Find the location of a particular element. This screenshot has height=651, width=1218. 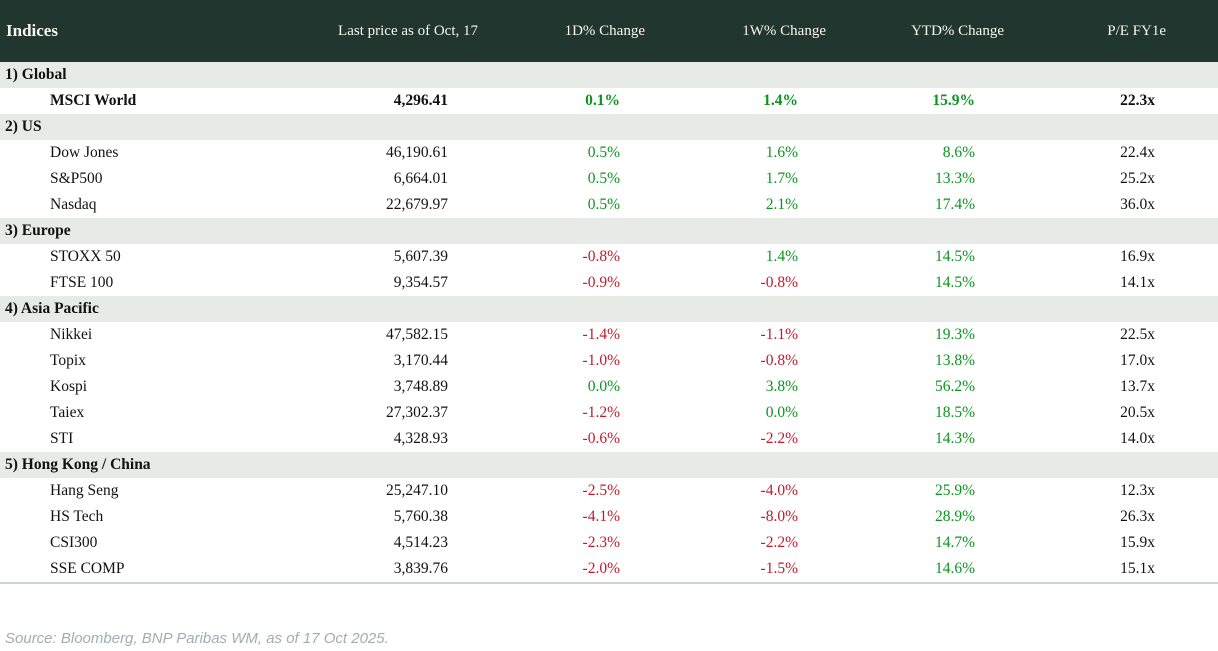

column-header-1d-change: 1D% Change is located at coordinates (565, 31).